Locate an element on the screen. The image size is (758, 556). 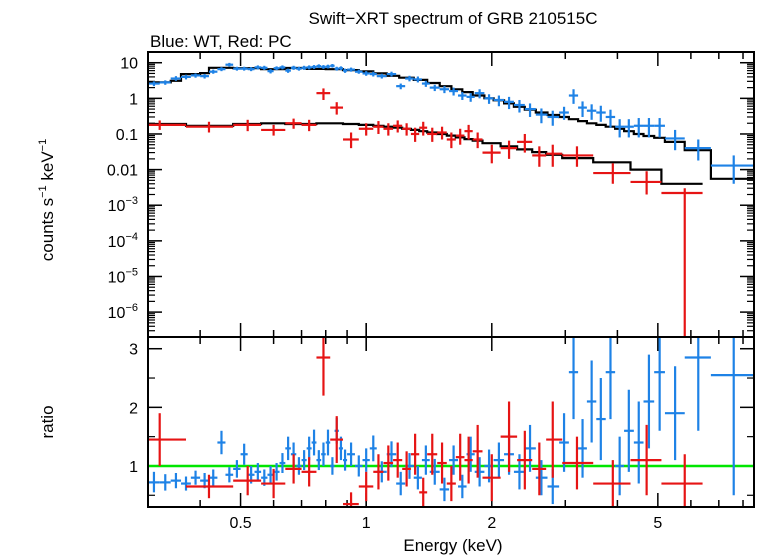
bottom-y-tick-label: 2 is located at coordinates (133, 408).